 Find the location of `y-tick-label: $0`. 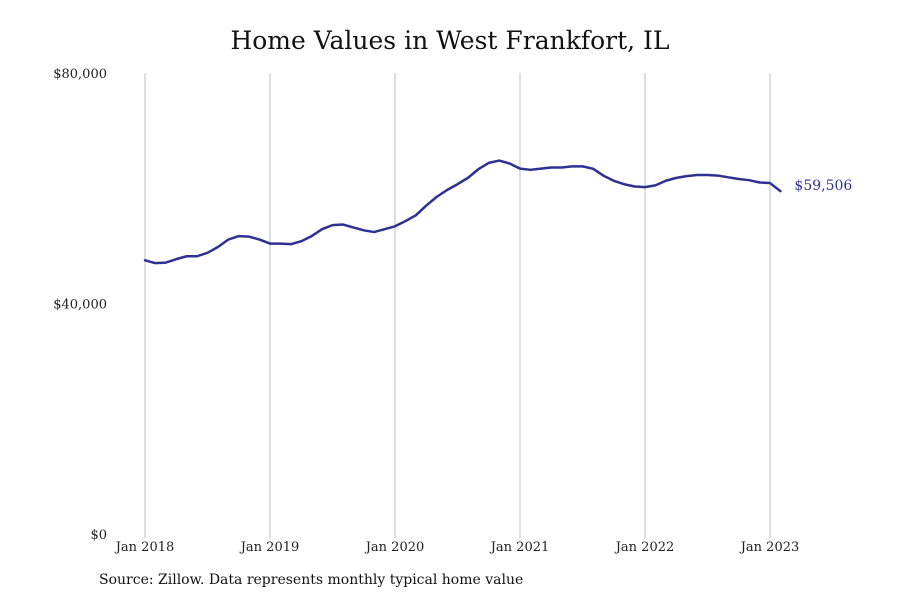

y-tick-label: $0 is located at coordinates (98, 535).